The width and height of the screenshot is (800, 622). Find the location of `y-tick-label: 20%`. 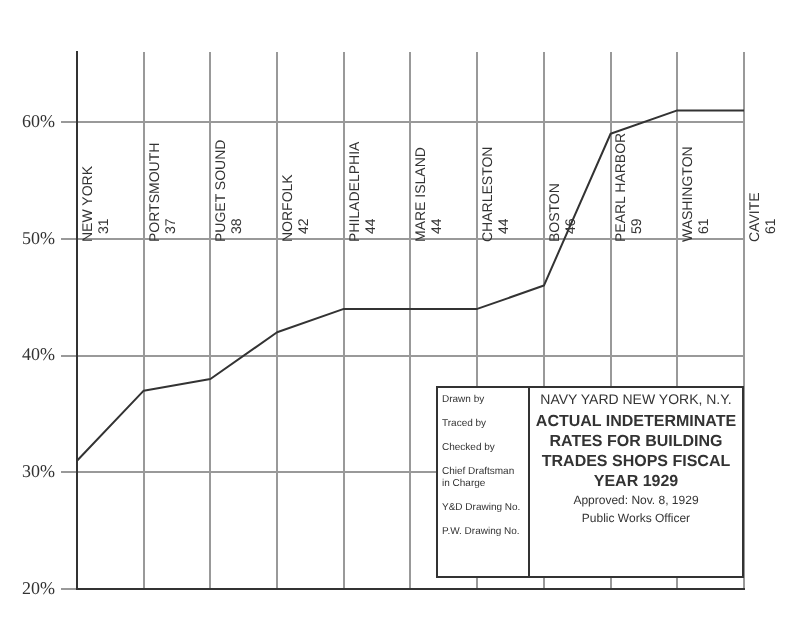

y-tick-label: 20% is located at coordinates (38, 587).